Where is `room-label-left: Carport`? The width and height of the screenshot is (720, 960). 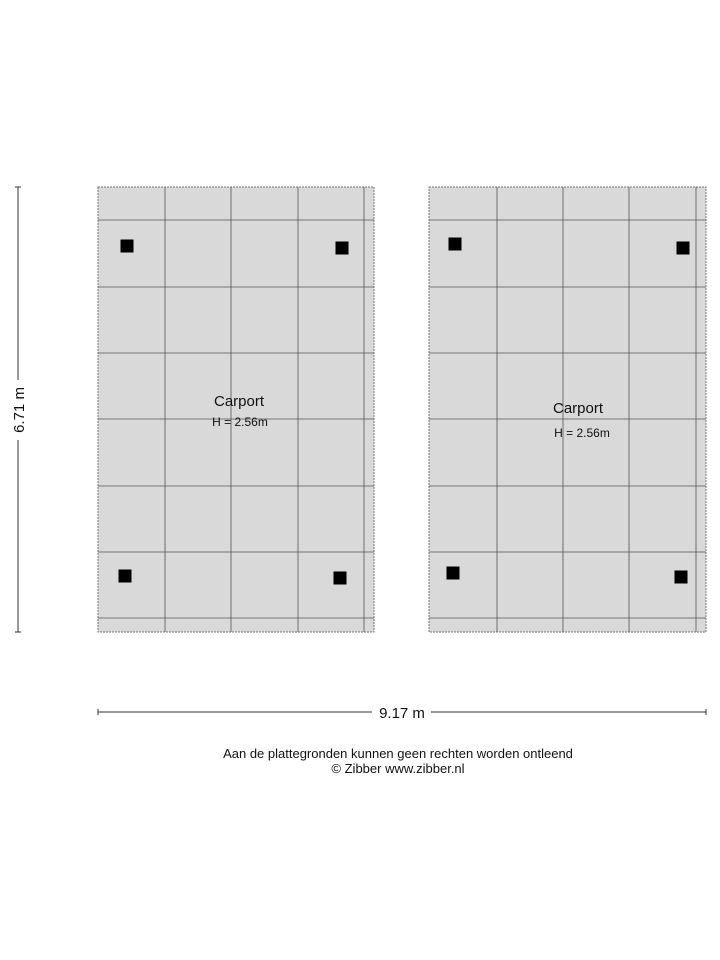
room-label-left: Carport is located at coordinates (239, 401).